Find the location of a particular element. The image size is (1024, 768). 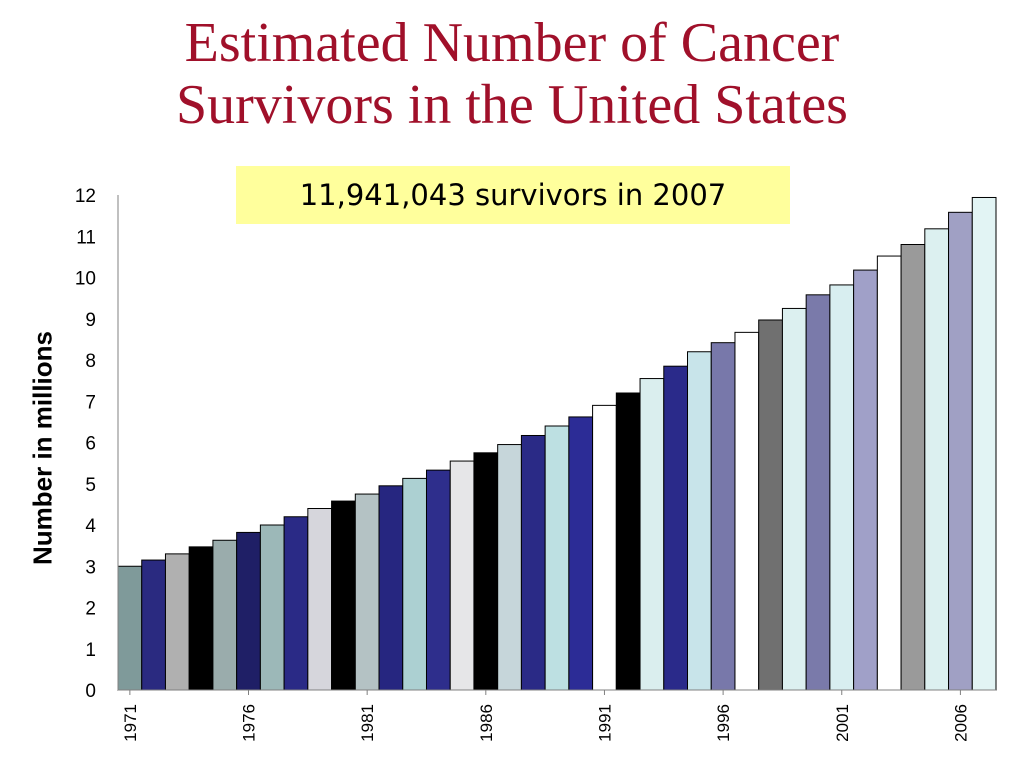

bar-1986 is located at coordinates (486, 571).